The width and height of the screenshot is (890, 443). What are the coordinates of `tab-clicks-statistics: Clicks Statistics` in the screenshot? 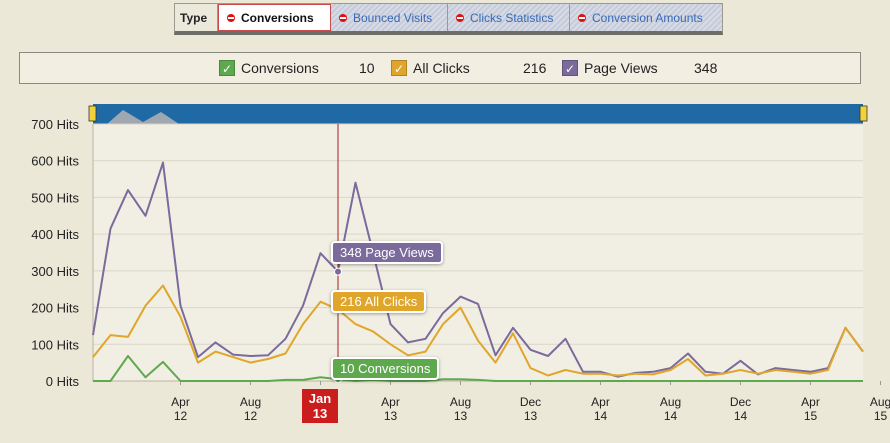 It's located at (509, 17).